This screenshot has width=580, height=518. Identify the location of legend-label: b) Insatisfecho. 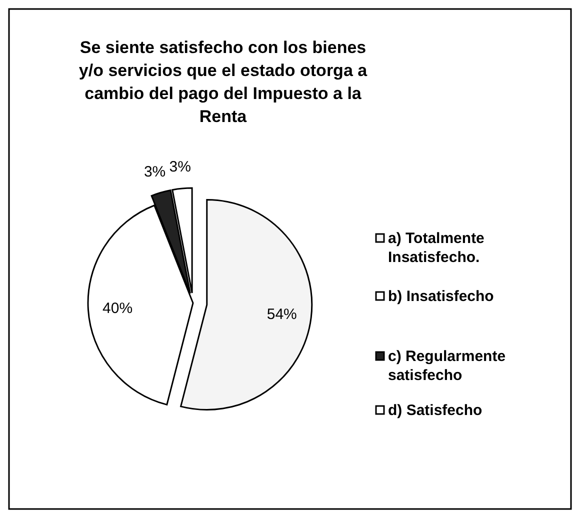
(441, 296).